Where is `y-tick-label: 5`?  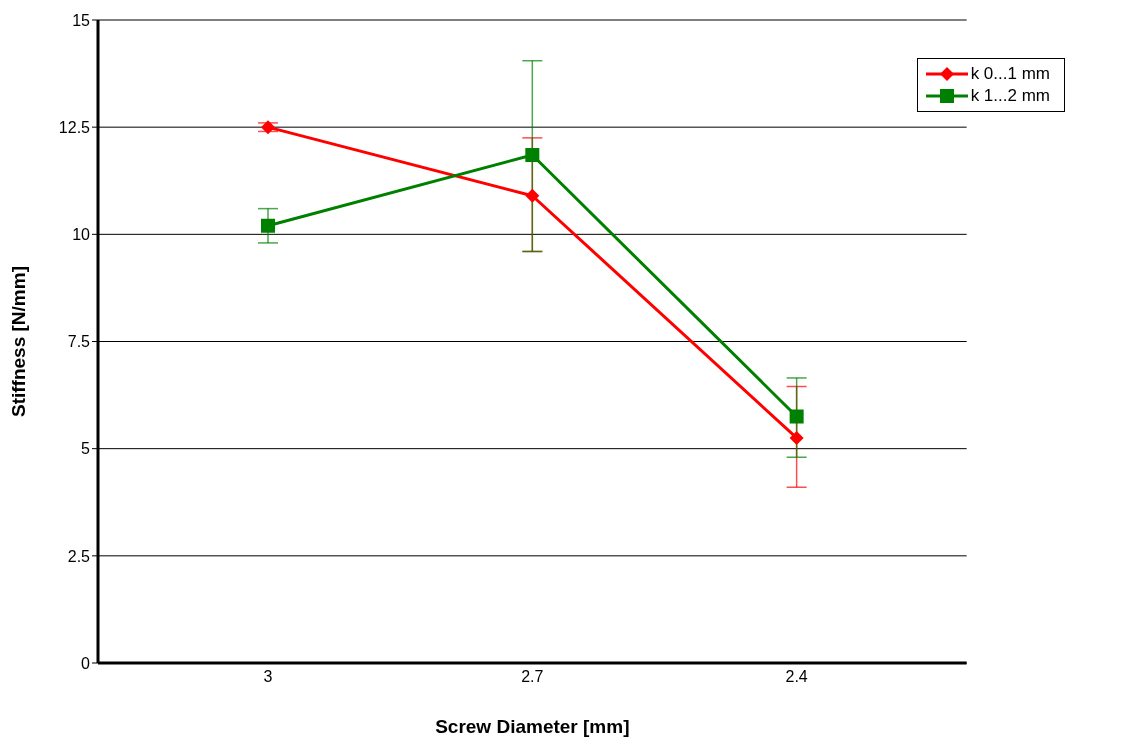 y-tick-label: 5 is located at coordinates (86, 449).